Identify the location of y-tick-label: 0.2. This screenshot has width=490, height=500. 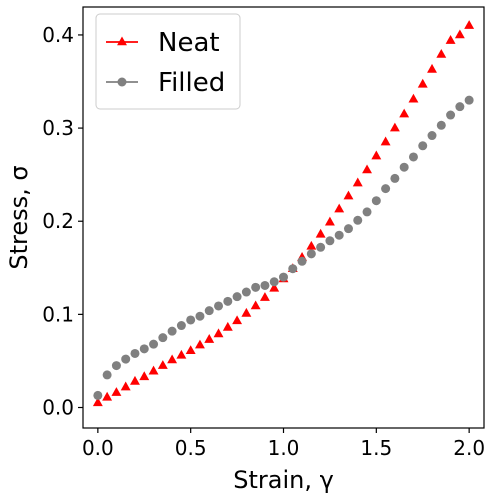
(58, 221).